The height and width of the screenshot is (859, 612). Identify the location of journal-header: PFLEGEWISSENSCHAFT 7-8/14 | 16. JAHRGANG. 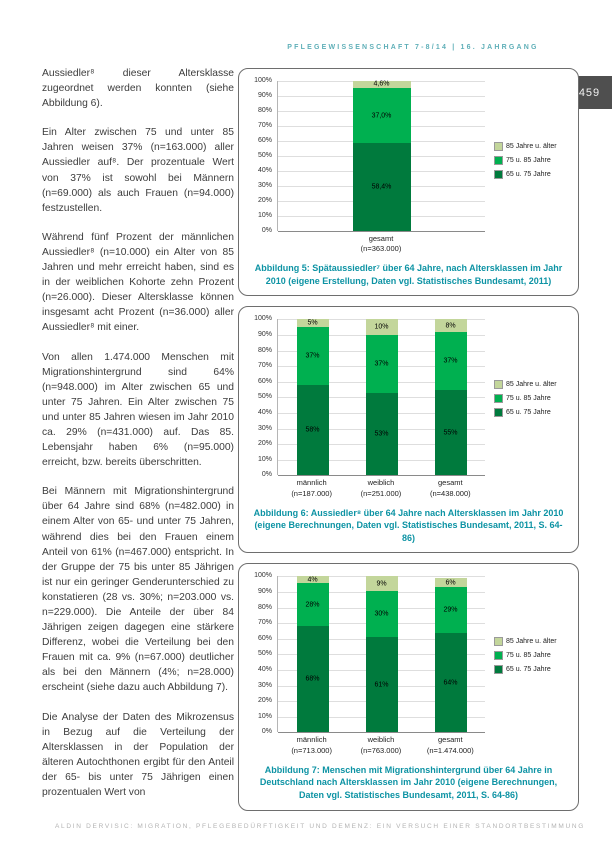
(413, 47).